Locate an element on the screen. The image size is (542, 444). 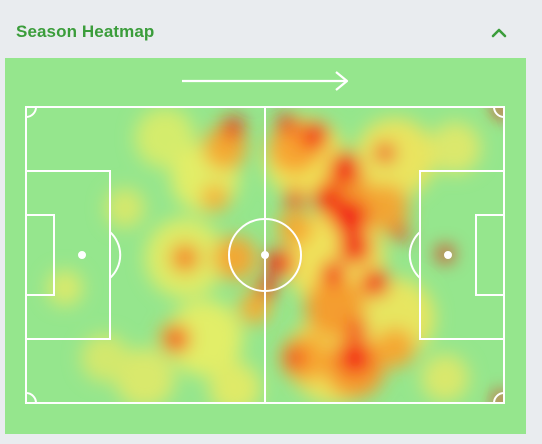
card-title: Season Heatmap is located at coordinates (85, 31).